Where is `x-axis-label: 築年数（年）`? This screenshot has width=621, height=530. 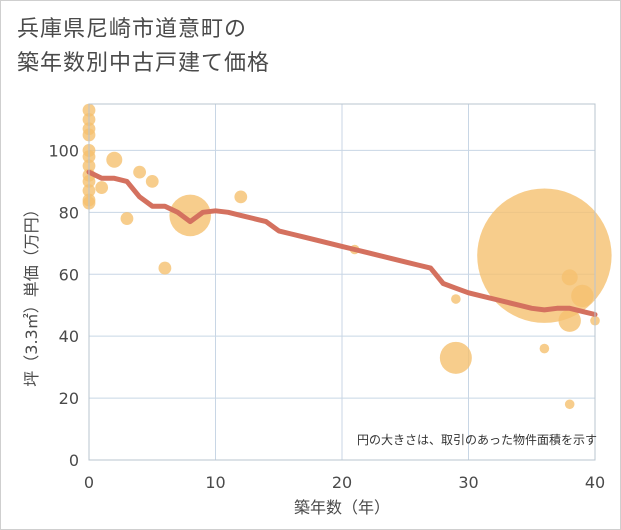 x-axis-label: 築年数（年） is located at coordinates (342, 507).